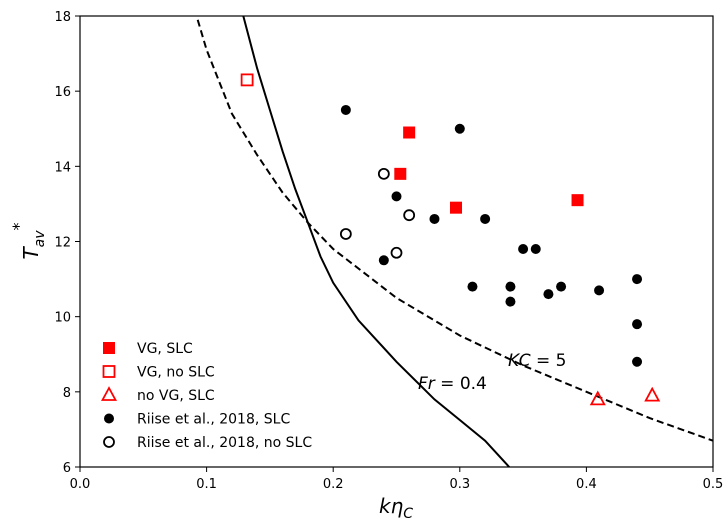  I want to click on legend-label-2: no VG, SLC, so click(176, 396).